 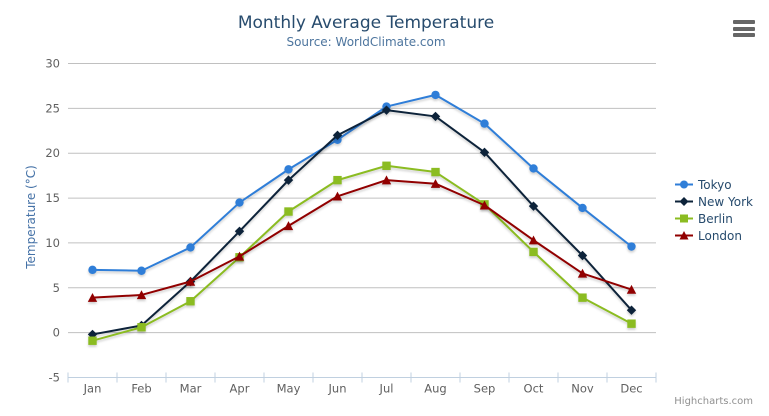 I want to click on marker-london-jun, so click(x=337, y=196).